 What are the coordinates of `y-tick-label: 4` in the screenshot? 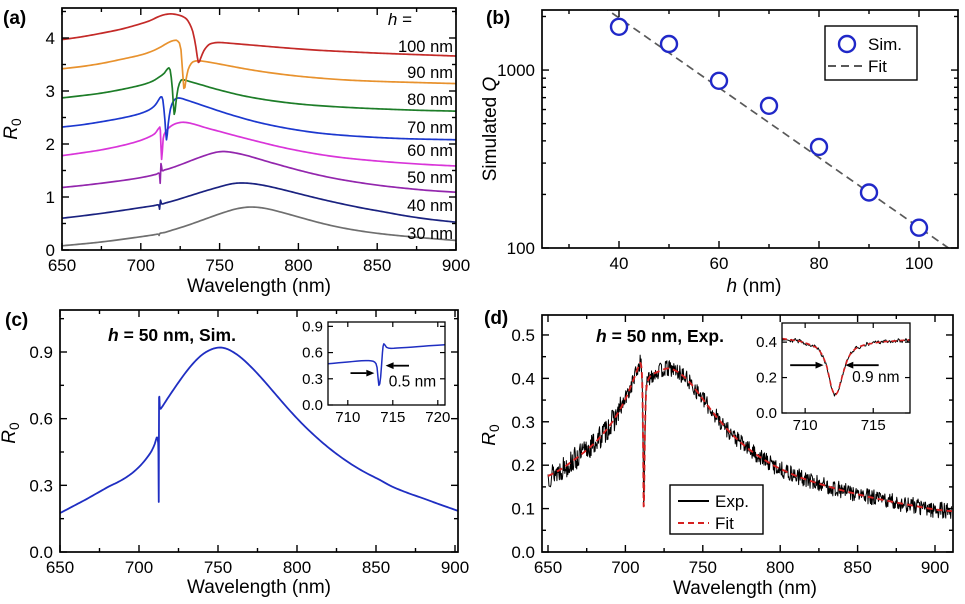 It's located at (50, 38).